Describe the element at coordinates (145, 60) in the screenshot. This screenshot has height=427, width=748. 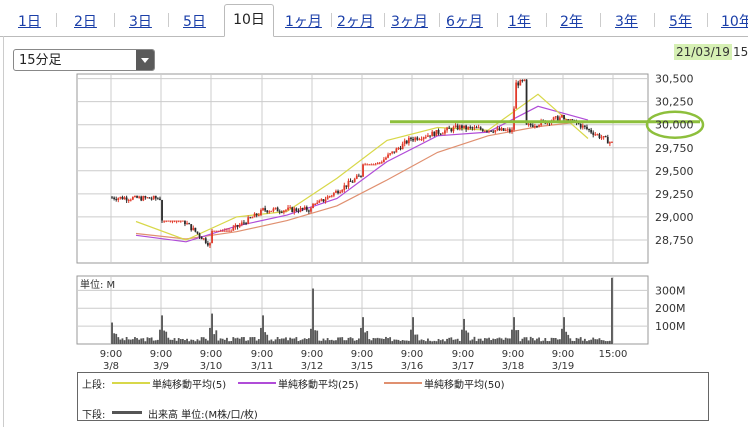
I see `chevron-down-icon` at that location.